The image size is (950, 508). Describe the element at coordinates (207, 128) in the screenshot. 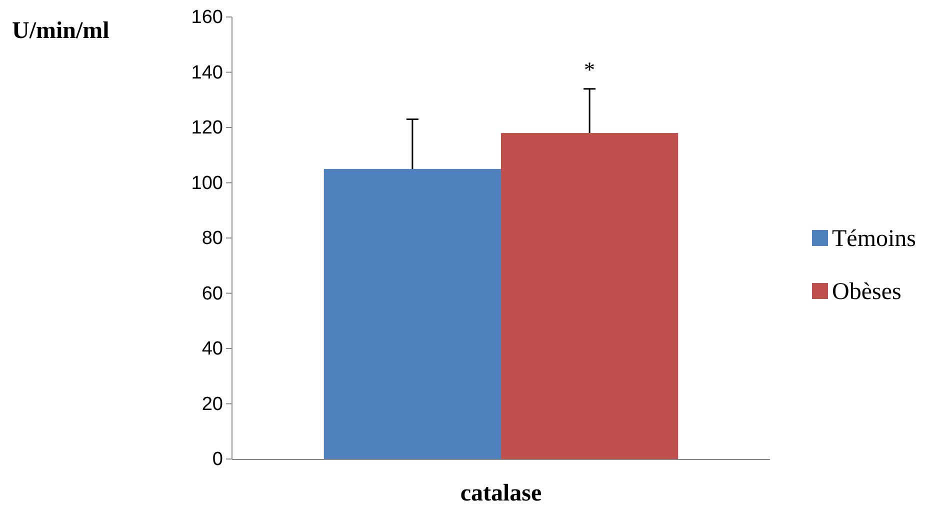

I see `y-tick-label: 120` at that location.